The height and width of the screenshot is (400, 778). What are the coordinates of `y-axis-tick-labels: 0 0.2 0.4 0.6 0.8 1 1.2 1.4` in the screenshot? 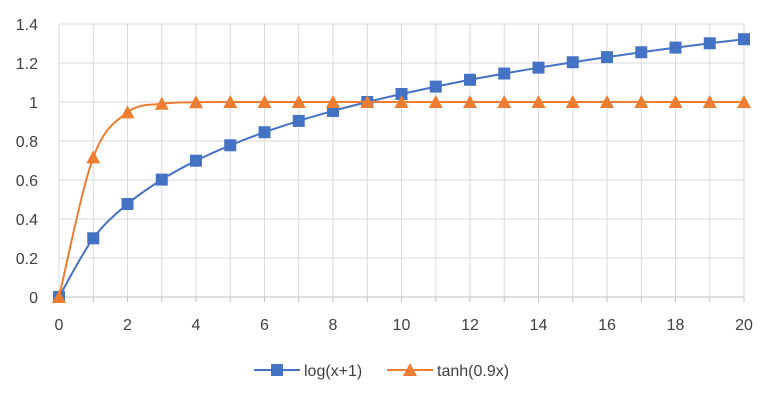 It's located at (27, 162).